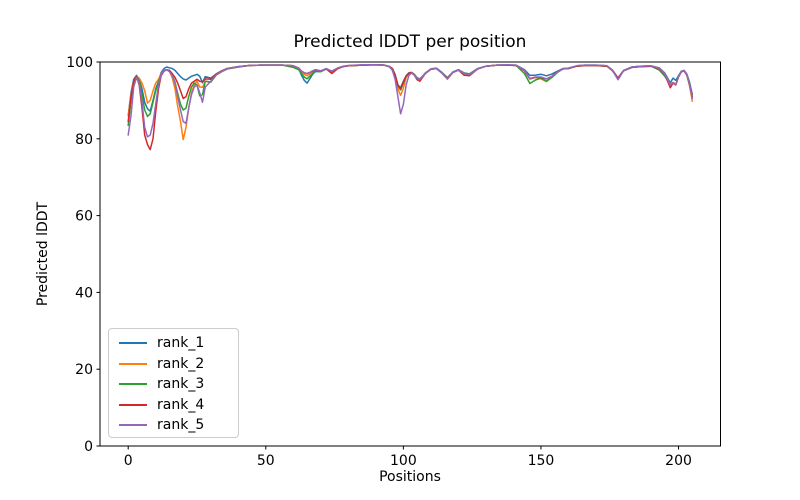 The image size is (800, 500). I want to click on x-tick-label: 0, so click(128, 461).